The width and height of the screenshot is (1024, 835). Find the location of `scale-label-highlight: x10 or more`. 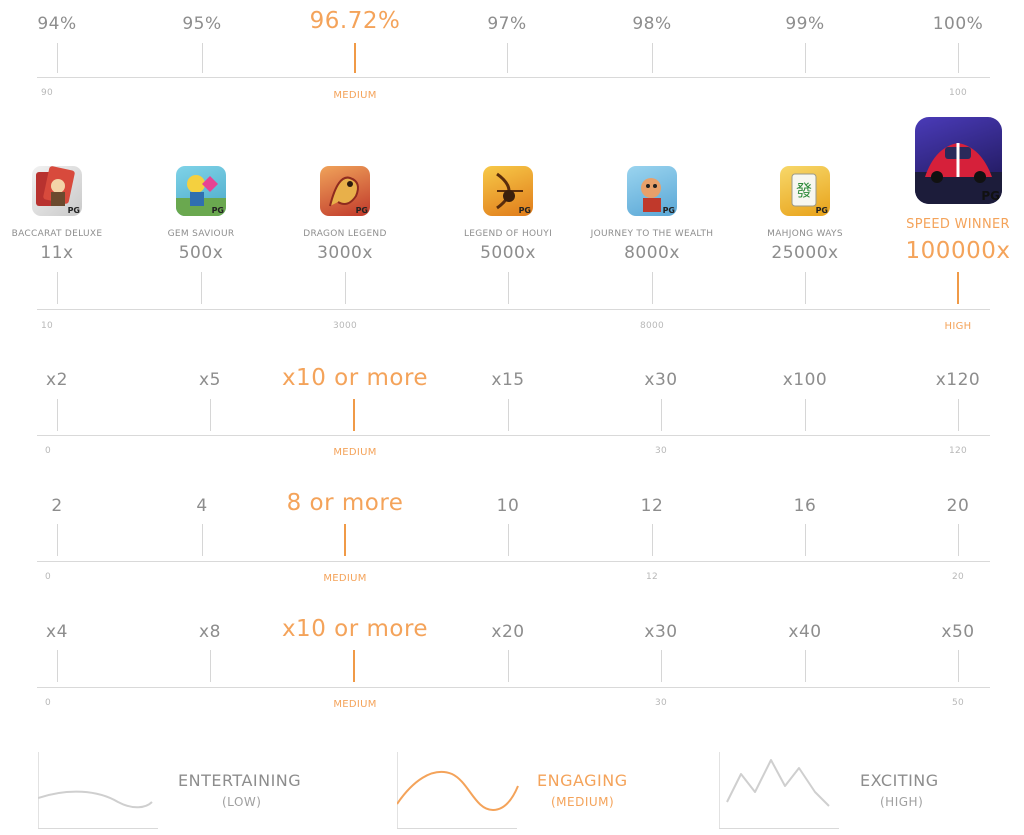

scale-label-highlight: x10 or more is located at coordinates (355, 629).